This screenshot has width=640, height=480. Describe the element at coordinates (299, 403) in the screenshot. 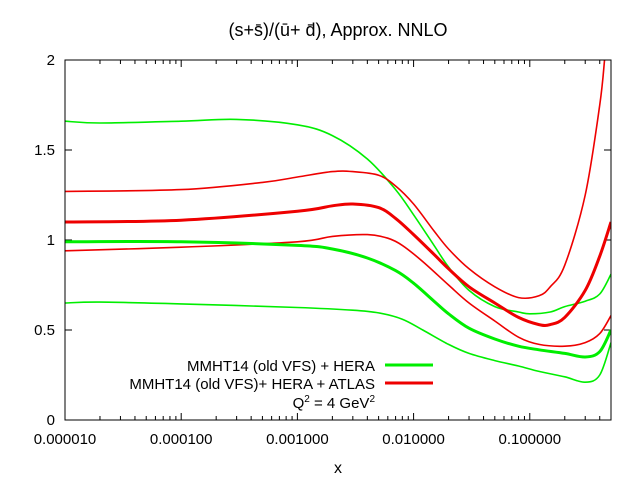

I see `annotation-prefix: Q` at that location.